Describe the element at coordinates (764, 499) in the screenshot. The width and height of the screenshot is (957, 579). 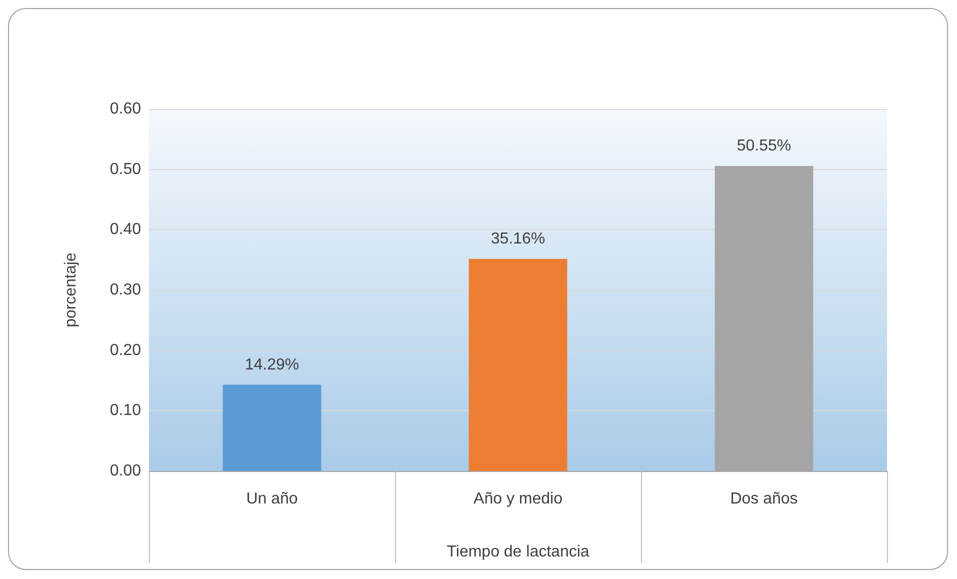
I see `x-tick-label: Dos años` at that location.